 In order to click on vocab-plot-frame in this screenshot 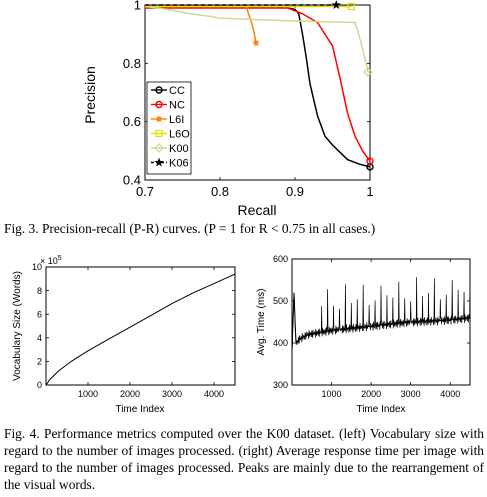, I will do `click(140, 326)`.